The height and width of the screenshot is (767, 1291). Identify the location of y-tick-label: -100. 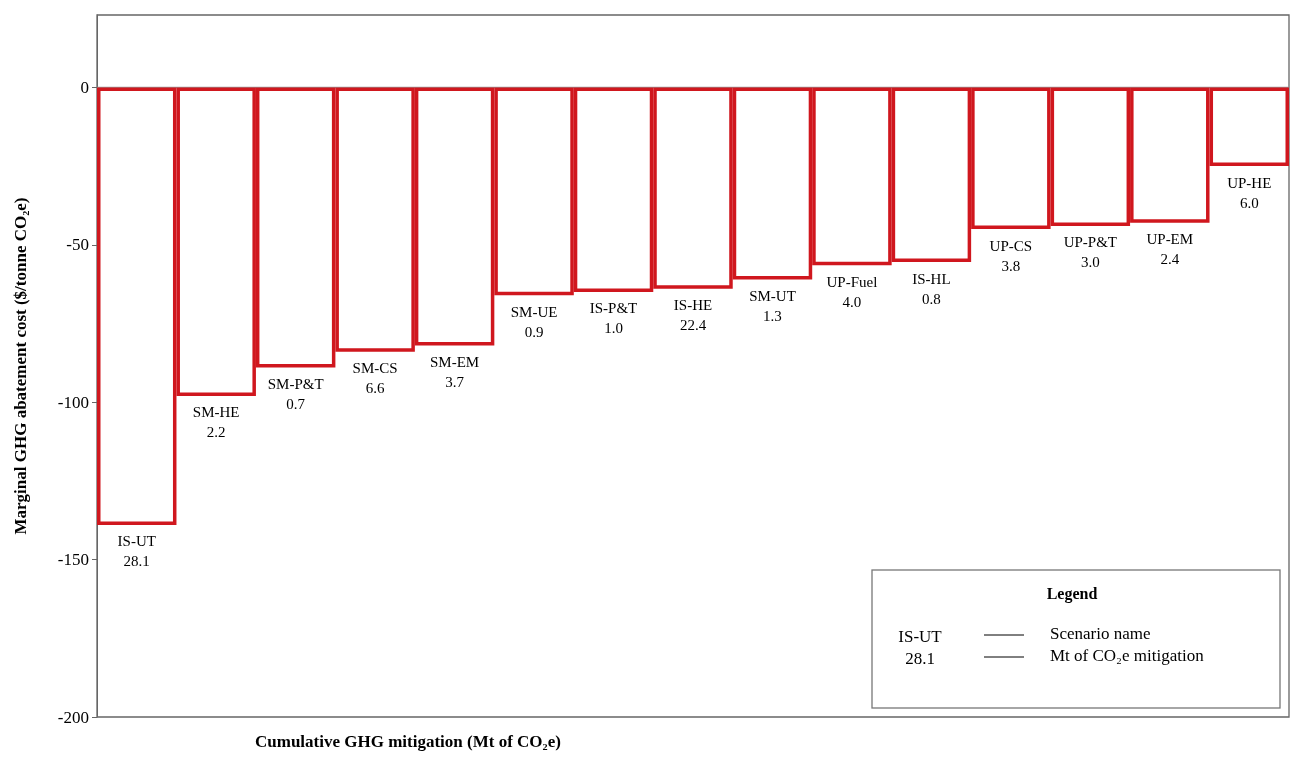
(73, 402).